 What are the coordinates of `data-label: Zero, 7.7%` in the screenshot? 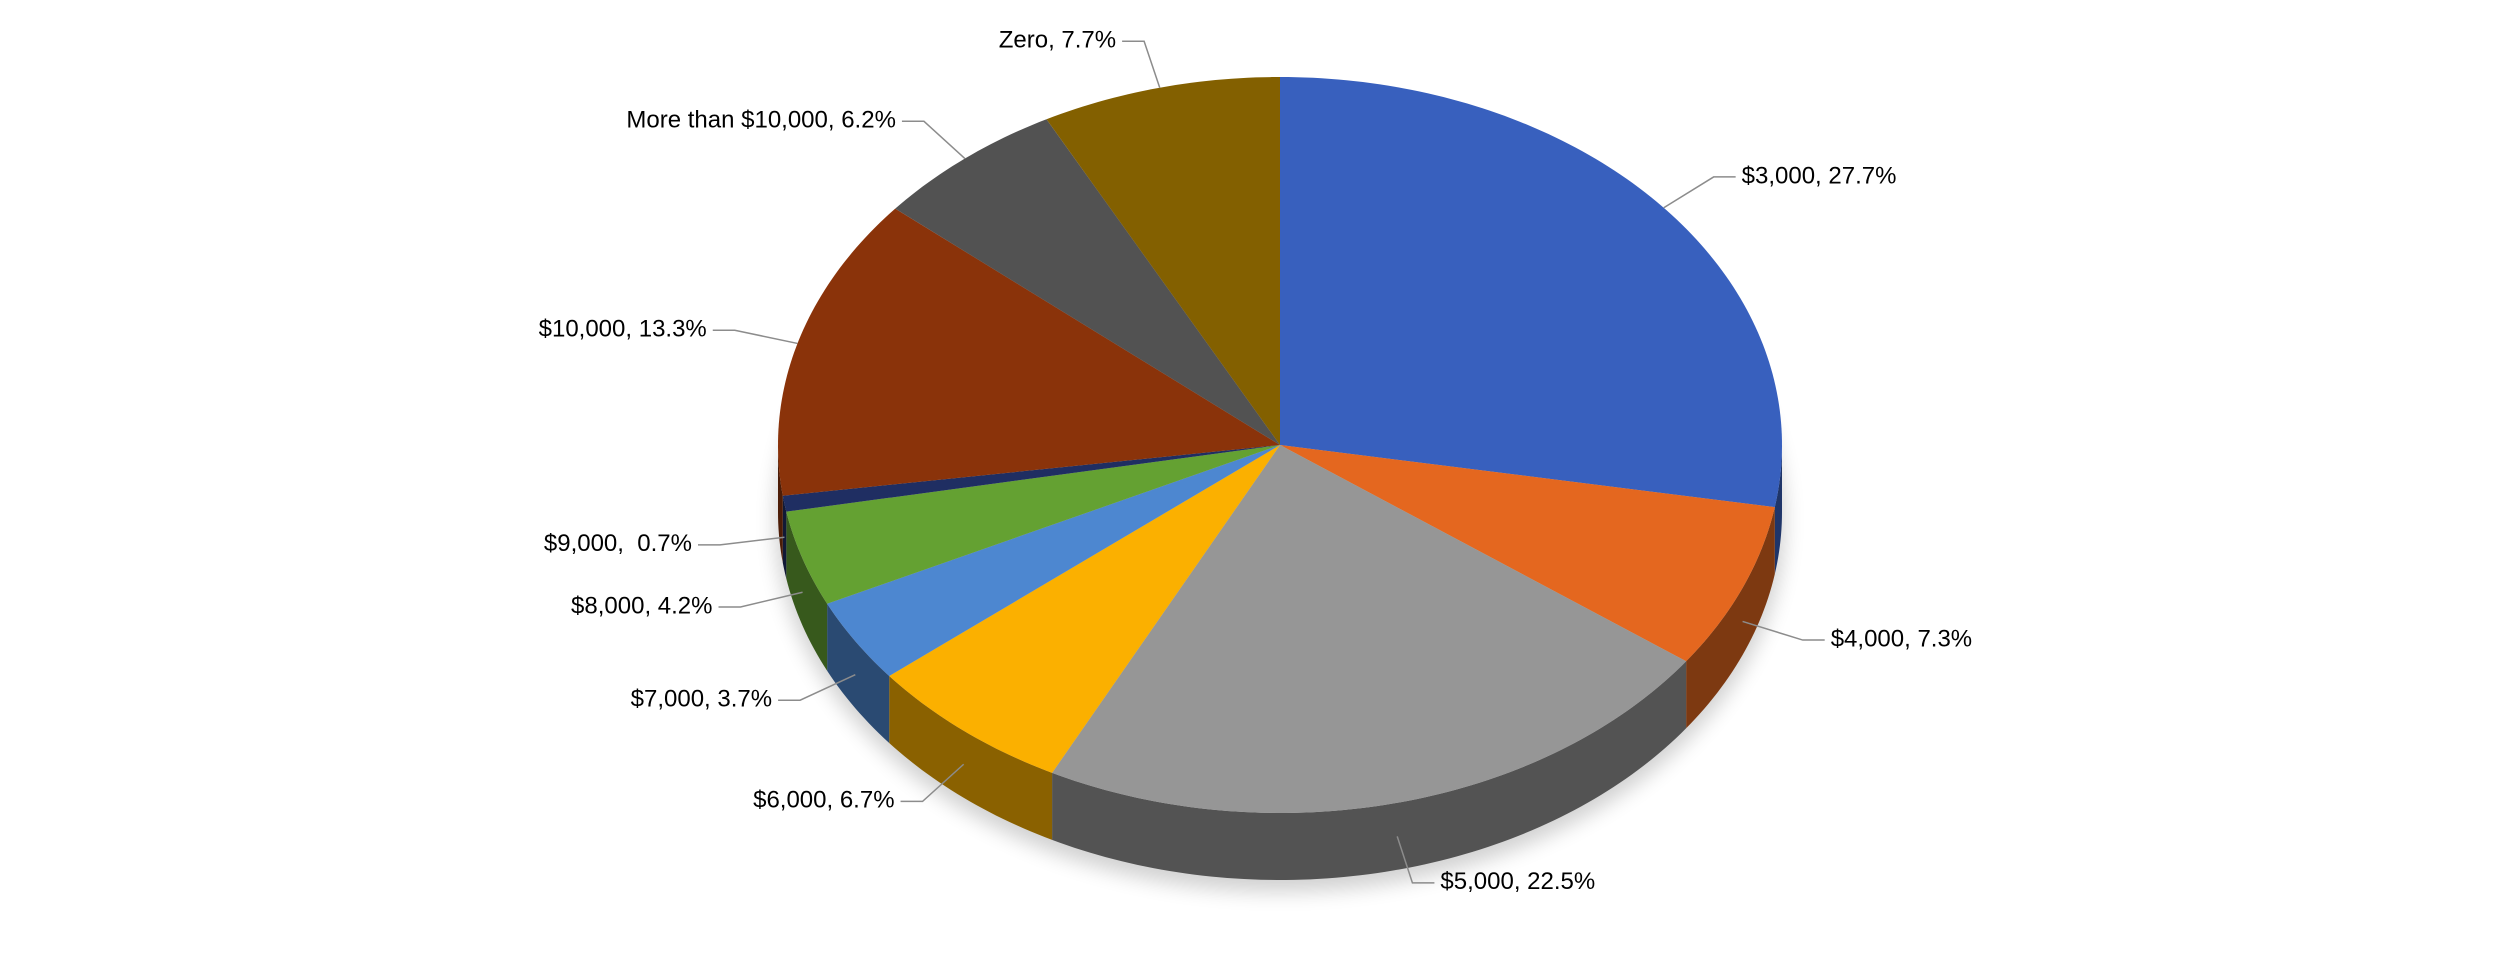 It's located at (1057, 40).